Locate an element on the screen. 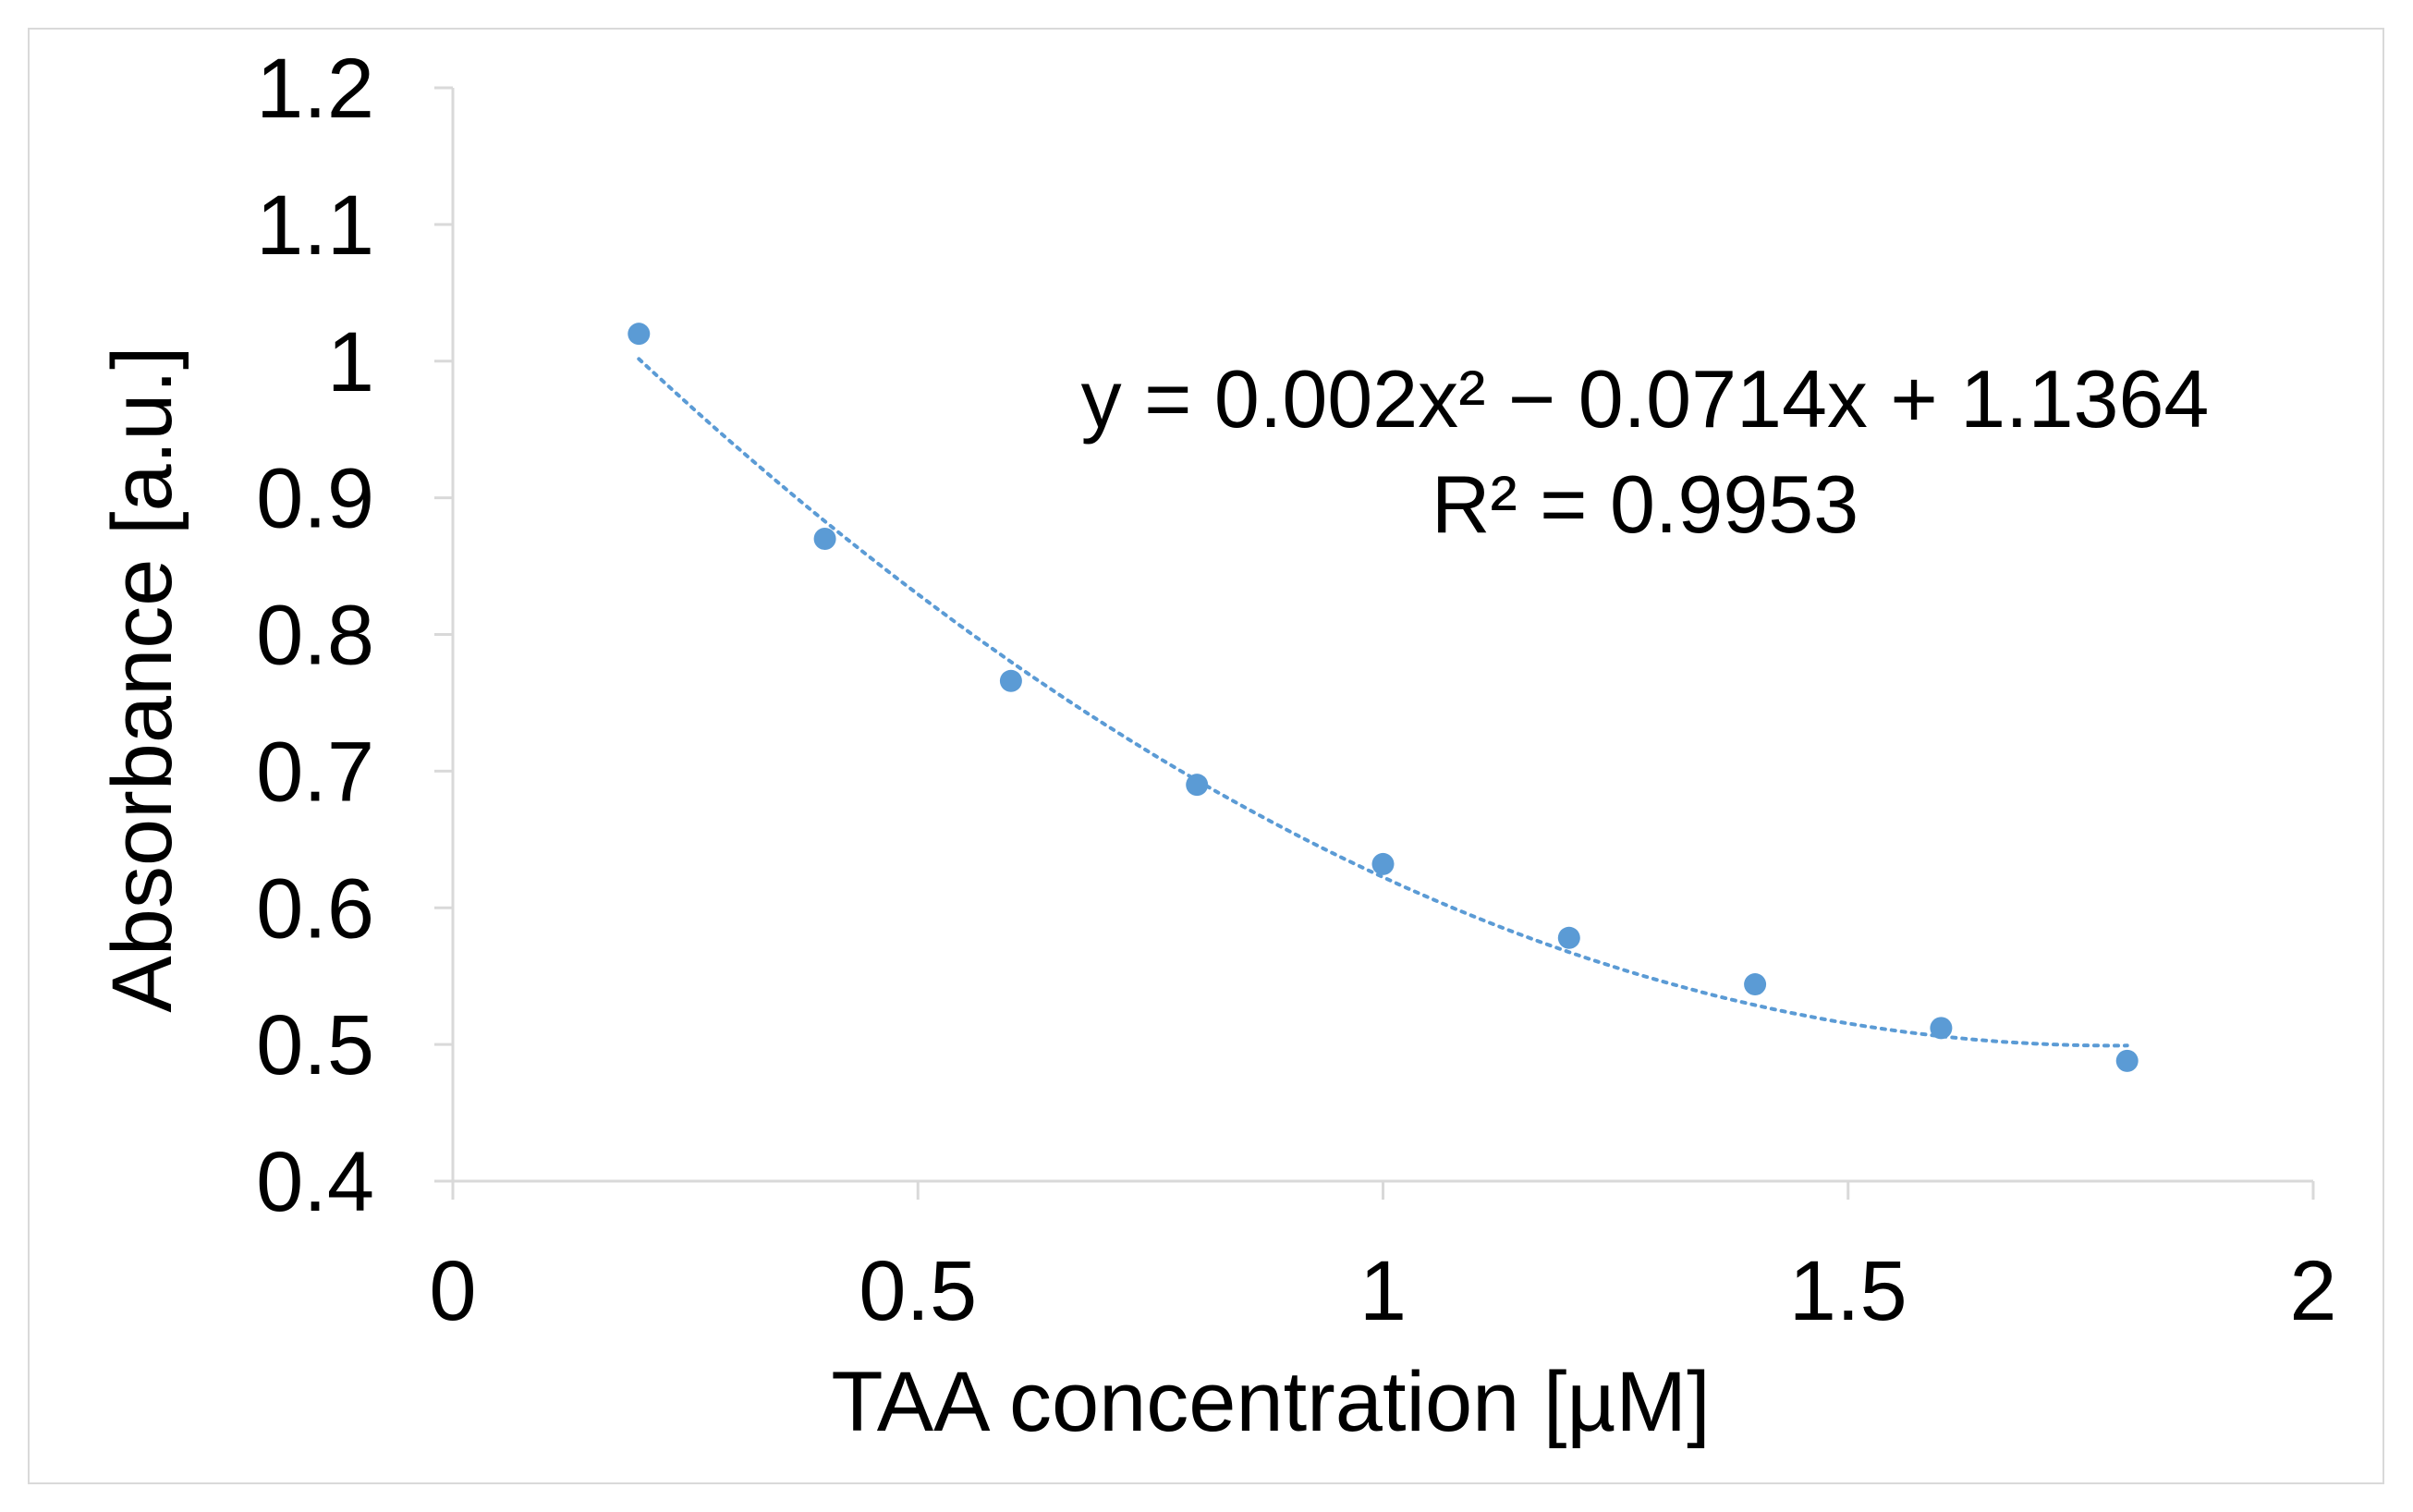 The height and width of the screenshot is (1512, 2413). trendline-r-squared: R² = 0.9953 is located at coordinates (1645, 504).